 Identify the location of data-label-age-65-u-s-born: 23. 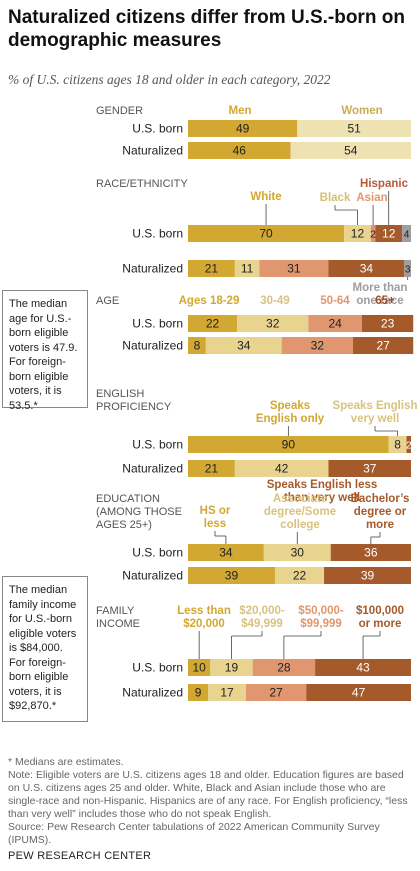
(388, 324).